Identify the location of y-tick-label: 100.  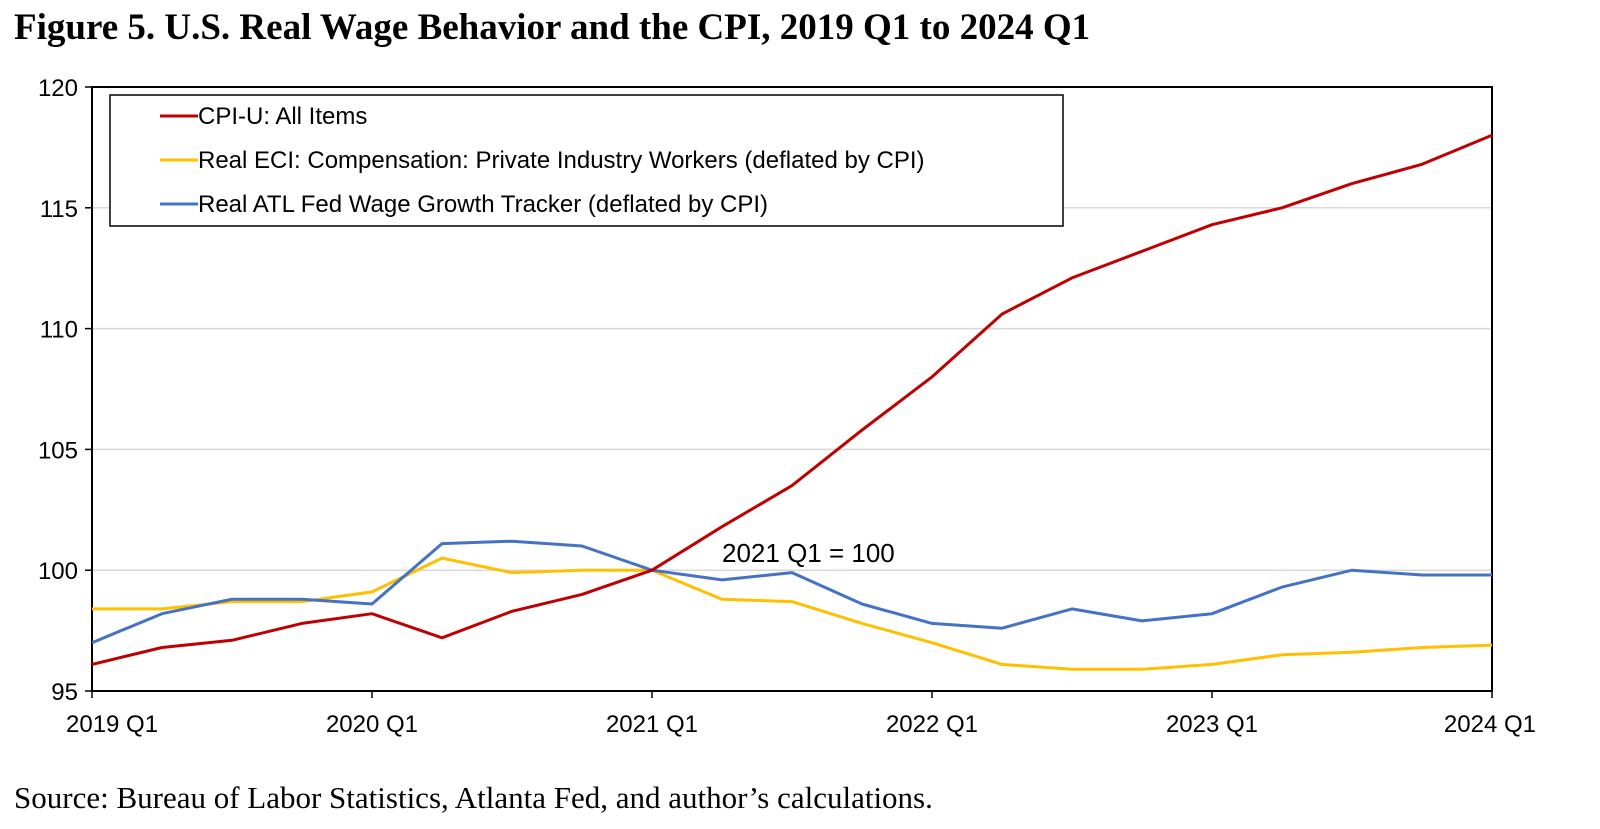
(58, 571).